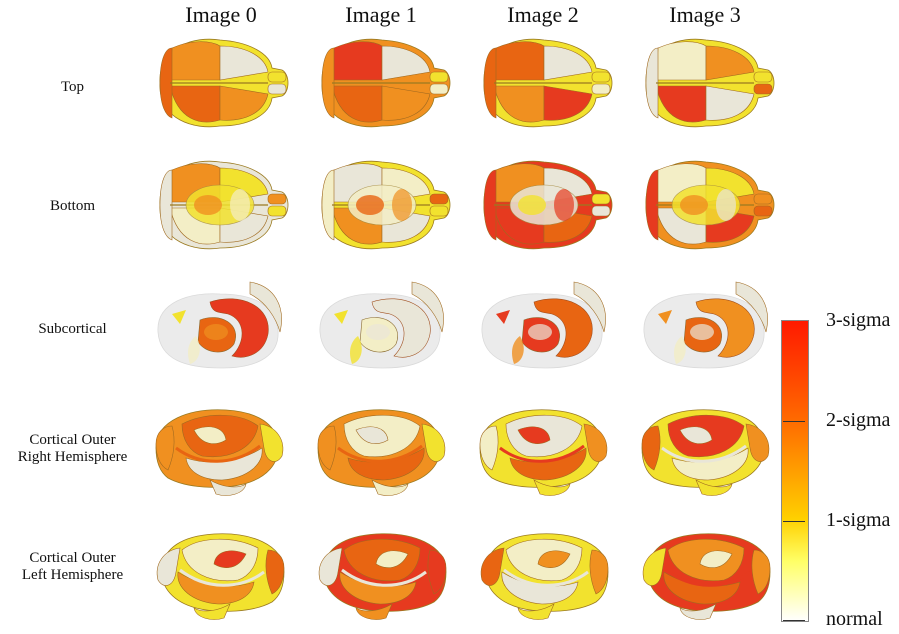  I want to click on colorbar-label-1sigma: 1-sigma, so click(858, 520).